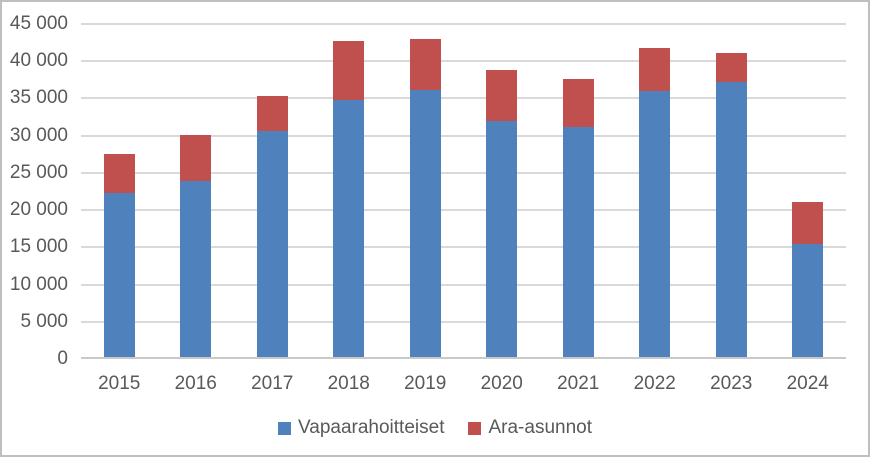 The image size is (870, 457). What do you see at coordinates (119, 383) in the screenshot?
I see `x-axis-label-2015: 2015` at bounding box center [119, 383].